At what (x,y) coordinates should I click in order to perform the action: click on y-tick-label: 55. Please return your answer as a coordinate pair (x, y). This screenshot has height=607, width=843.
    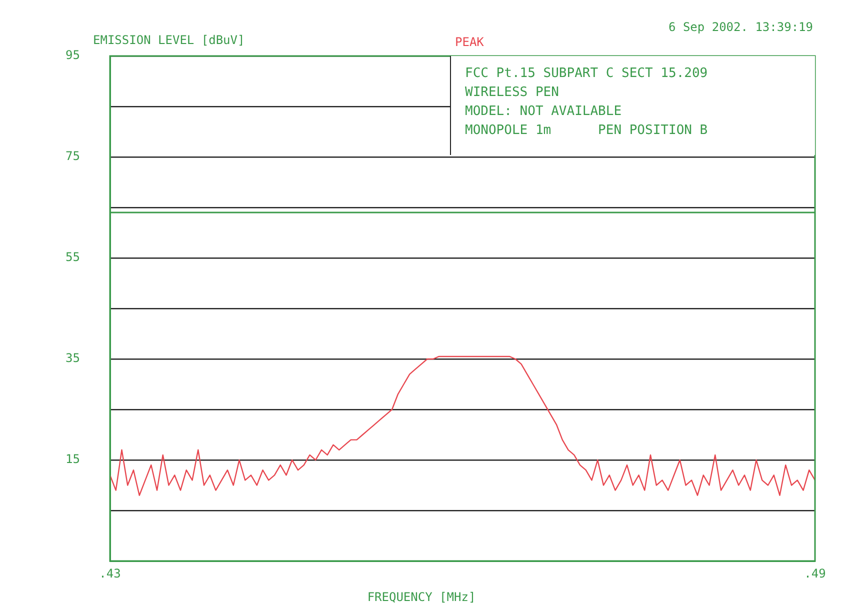
    Looking at the image, I should click on (73, 257).